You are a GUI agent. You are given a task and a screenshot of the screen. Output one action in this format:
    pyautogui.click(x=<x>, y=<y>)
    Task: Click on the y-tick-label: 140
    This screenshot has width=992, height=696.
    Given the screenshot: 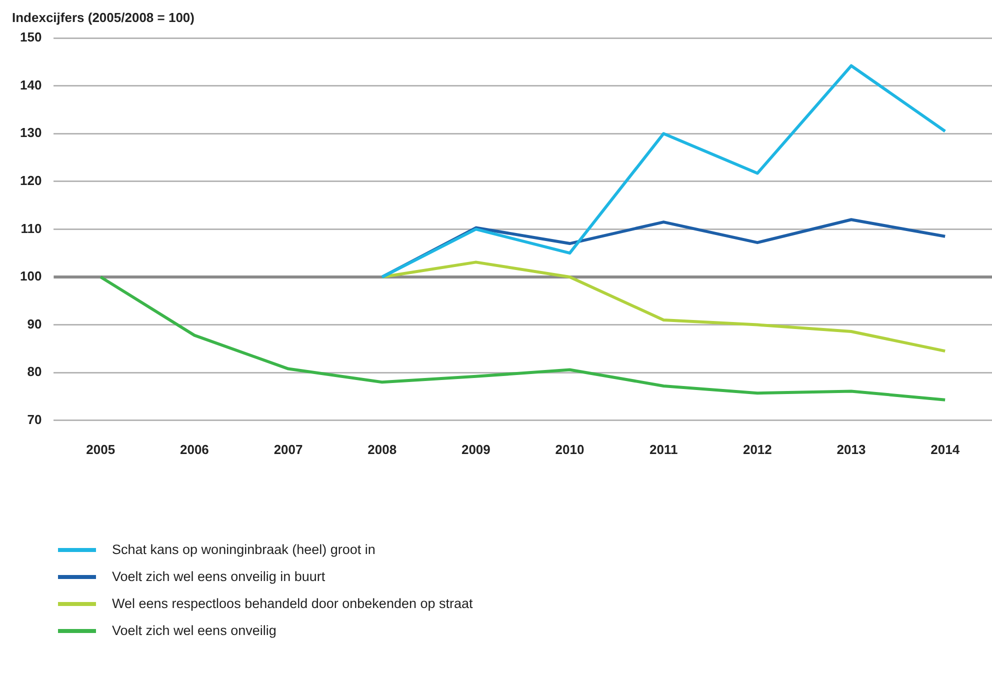 What is the action you would take?
    pyautogui.click(x=31, y=84)
    